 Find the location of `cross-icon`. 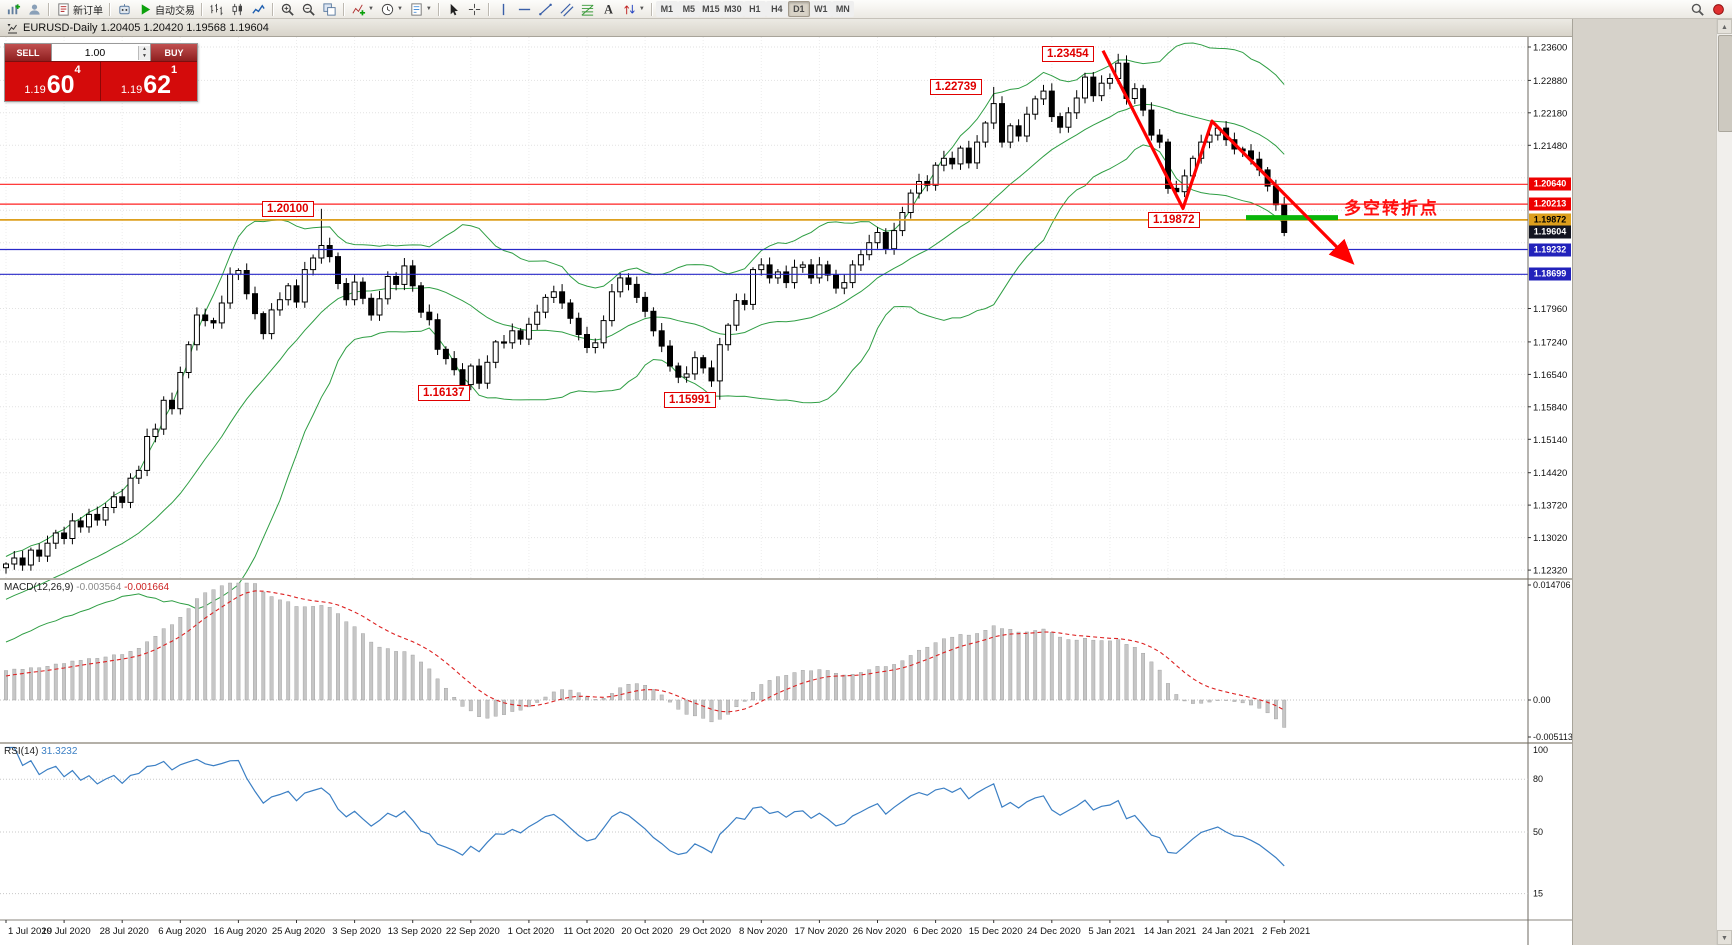

cross-icon is located at coordinates (474, 9).